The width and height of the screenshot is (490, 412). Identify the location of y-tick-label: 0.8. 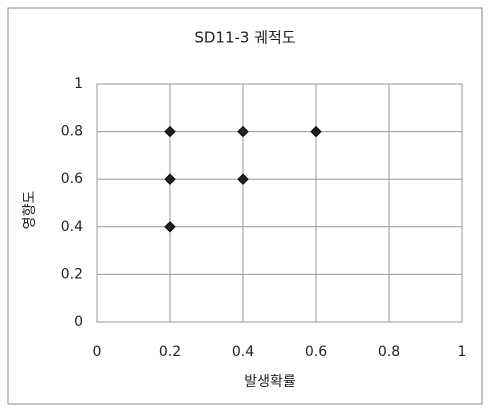
(72, 132).